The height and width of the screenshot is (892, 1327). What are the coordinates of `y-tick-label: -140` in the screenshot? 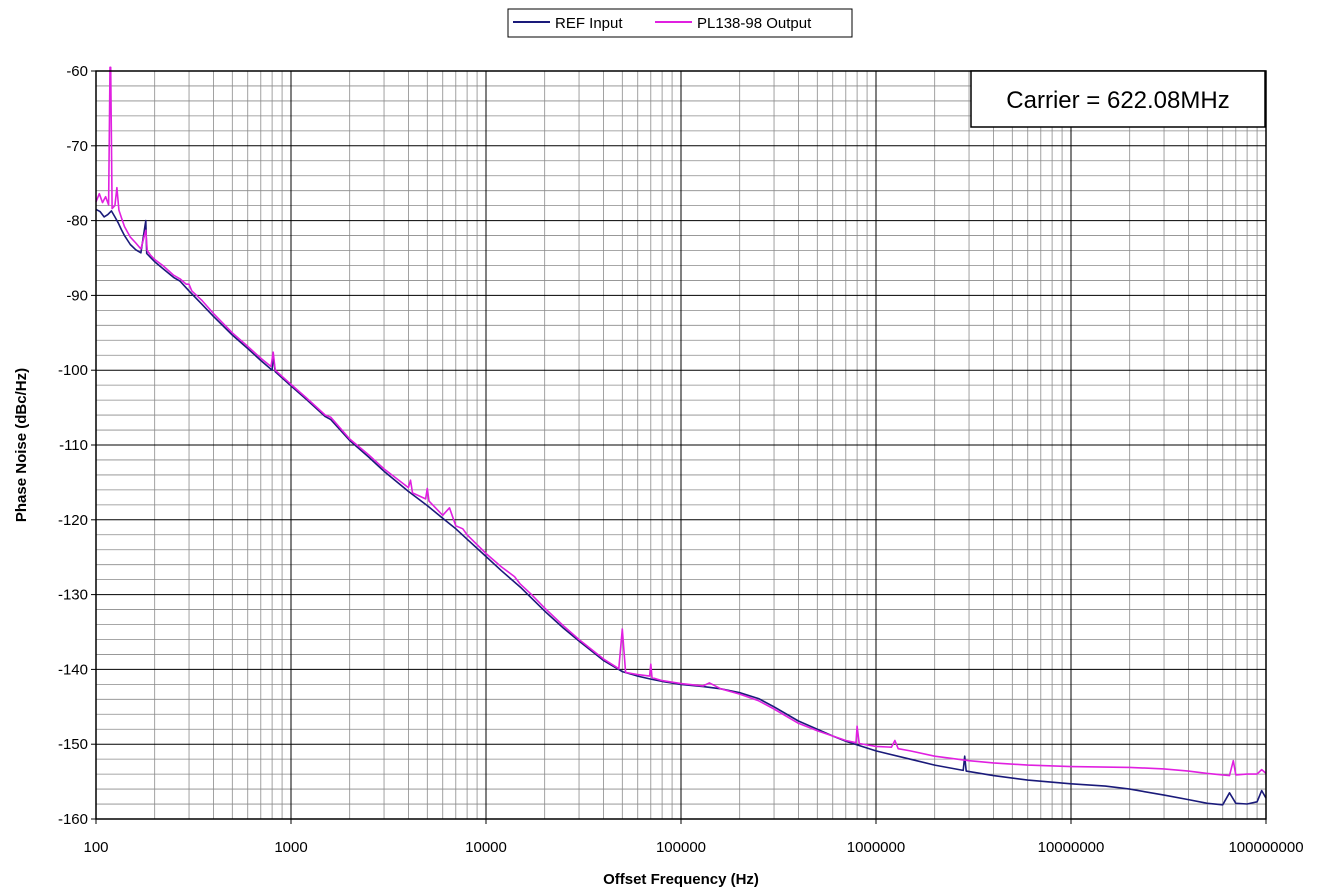 It's located at (73, 669).